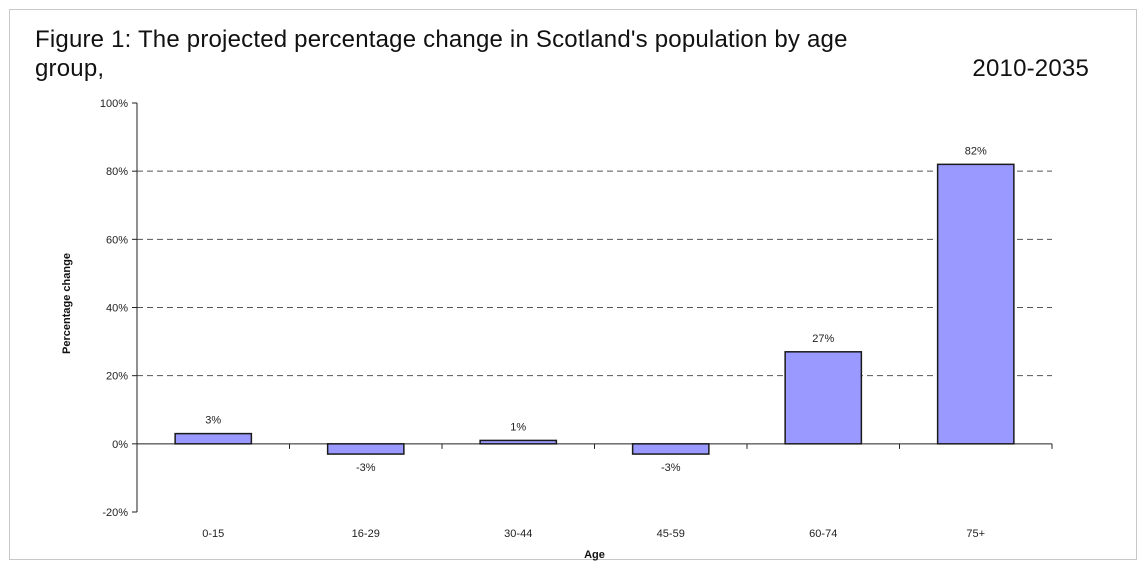  I want to click on y-axis-title: Percentage change, so click(67, 303).